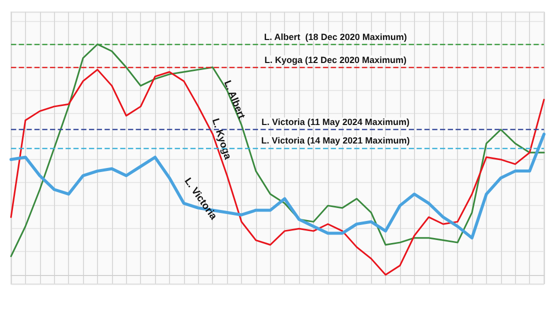 This screenshot has height=320, width=555. What do you see at coordinates (335, 141) in the screenshot?
I see `ref-line-label: L. Victoria (14 May 2021 Maximum)` at bounding box center [335, 141].